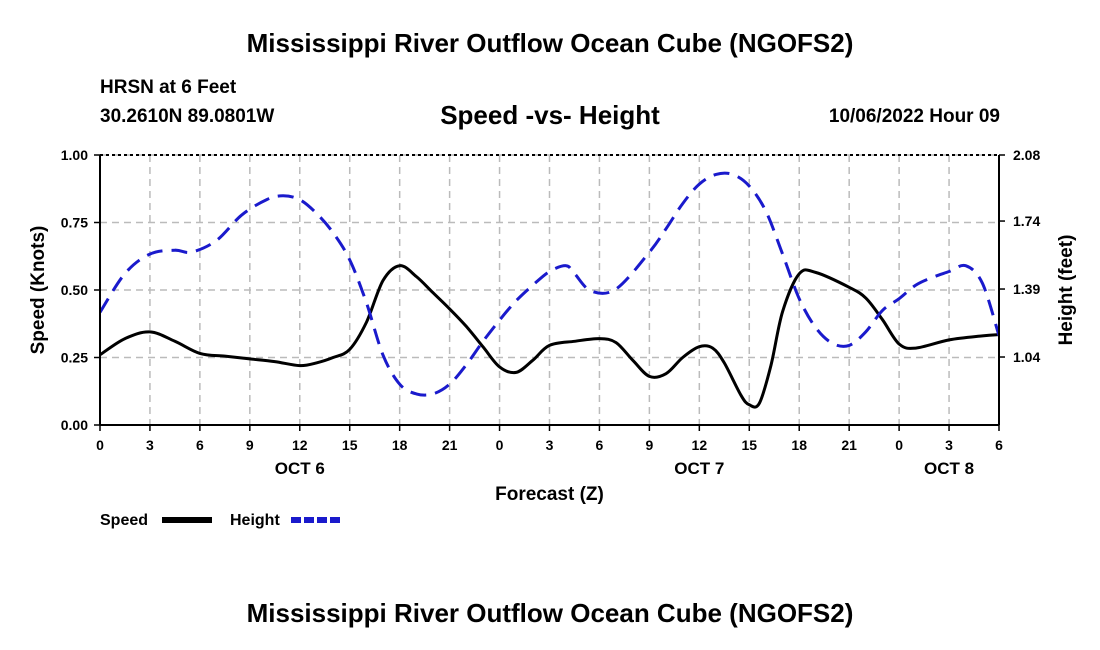  Describe the element at coordinates (949, 468) in the screenshot. I see `day-label: OCT 8` at that location.